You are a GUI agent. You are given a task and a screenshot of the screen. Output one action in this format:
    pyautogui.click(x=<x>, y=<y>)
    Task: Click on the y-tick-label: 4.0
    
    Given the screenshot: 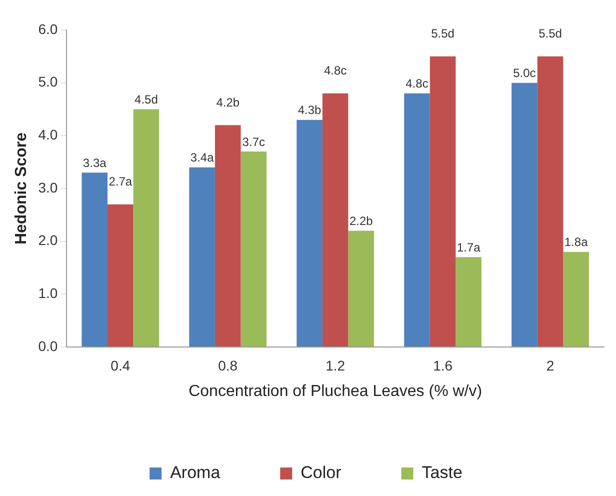 What is the action you would take?
    pyautogui.click(x=48, y=134)
    